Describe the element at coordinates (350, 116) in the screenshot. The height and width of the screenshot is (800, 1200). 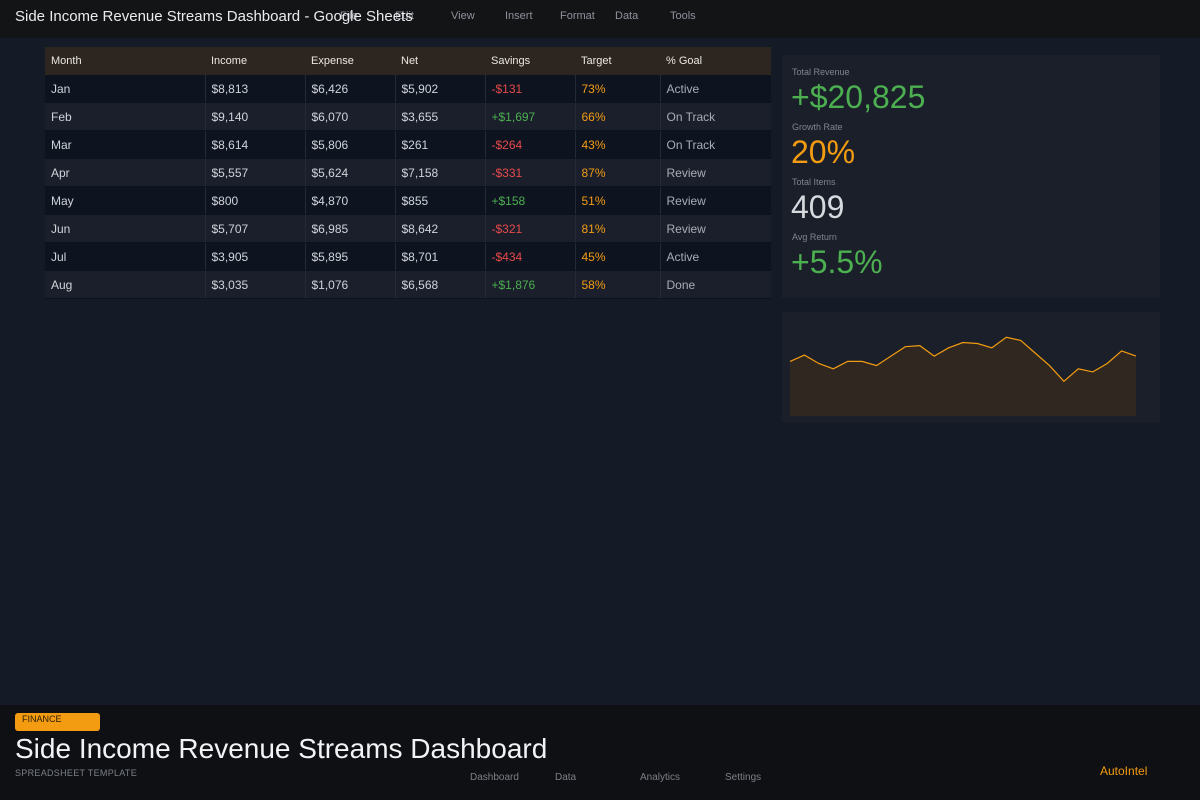
I see `cell-expense: $6,070` at that location.